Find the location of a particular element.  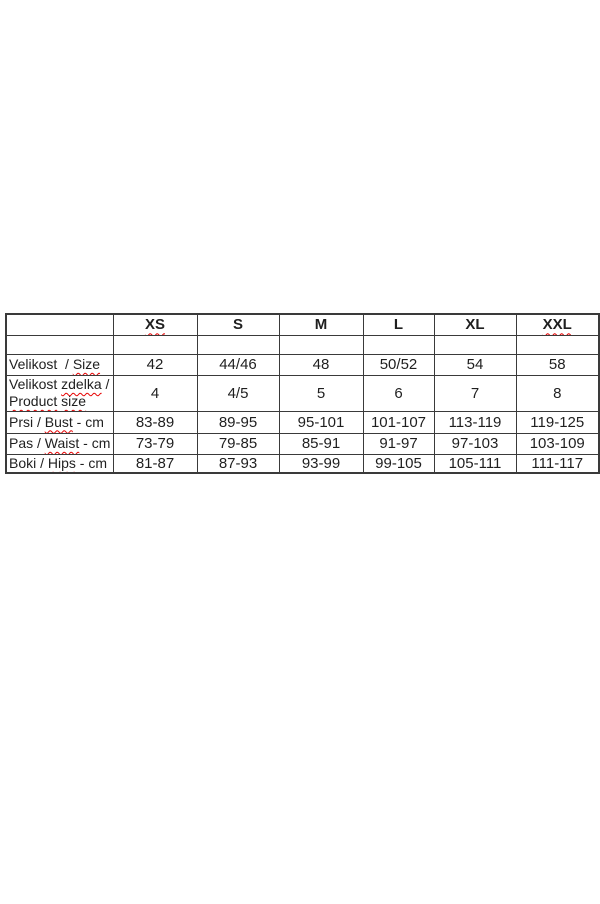

column-header-xs-label: XS is located at coordinates (154, 325).